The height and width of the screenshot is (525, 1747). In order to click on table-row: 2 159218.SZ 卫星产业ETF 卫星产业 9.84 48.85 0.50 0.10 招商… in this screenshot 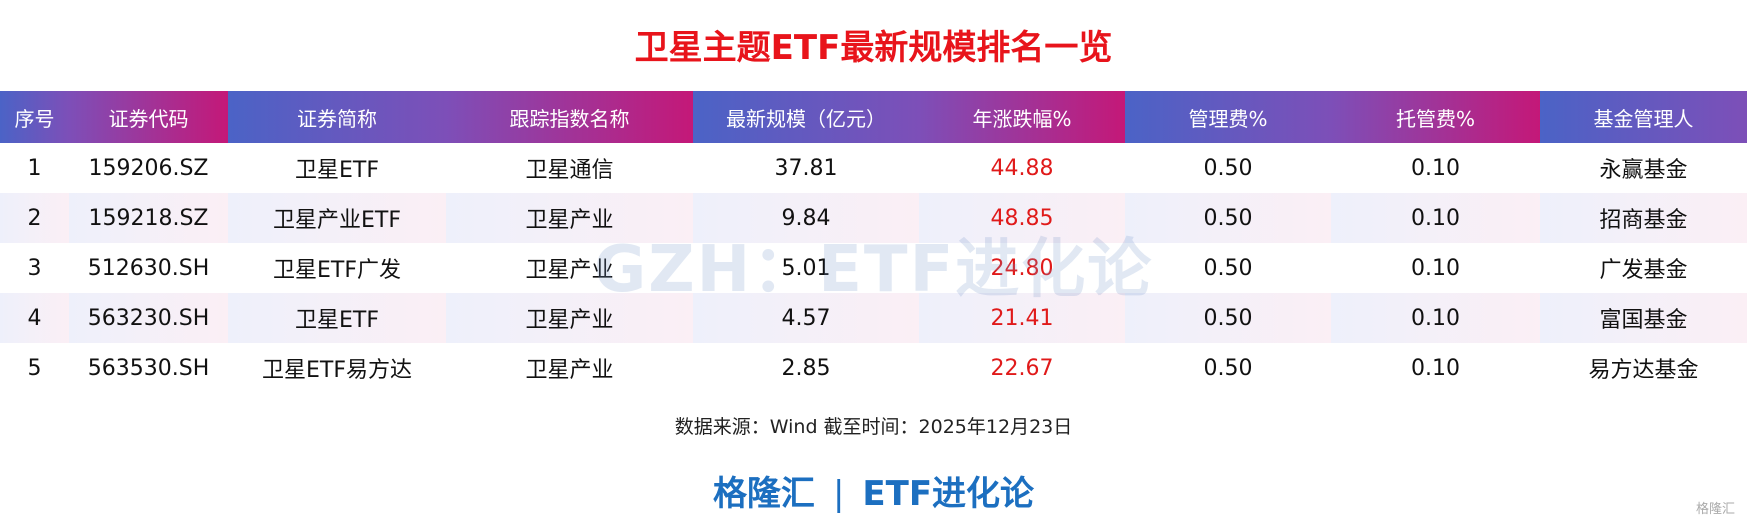, I will do `click(873, 218)`.